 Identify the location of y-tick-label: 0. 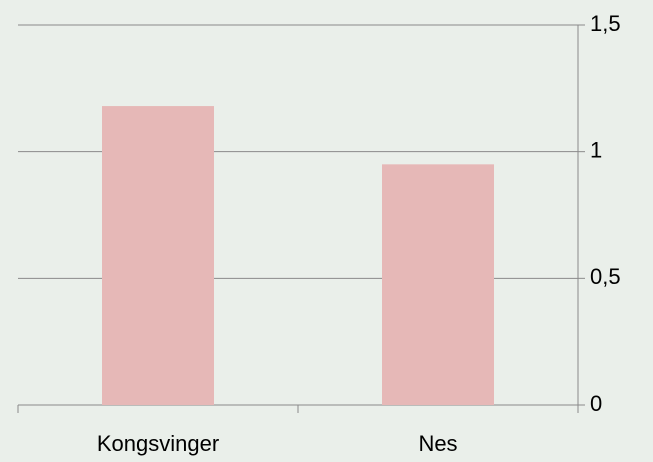
(596, 403).